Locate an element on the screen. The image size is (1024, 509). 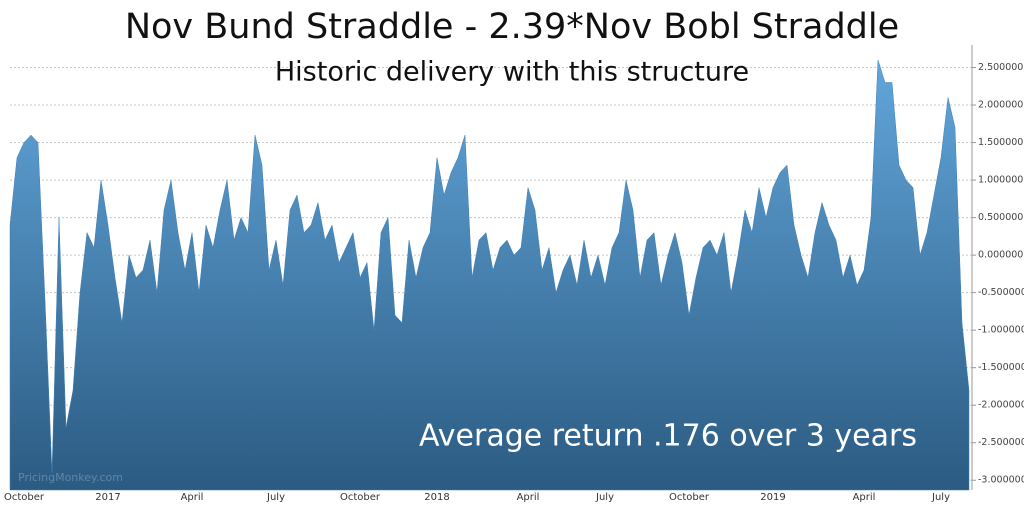
y-tick-label: -2.000000 is located at coordinates (1001, 405).